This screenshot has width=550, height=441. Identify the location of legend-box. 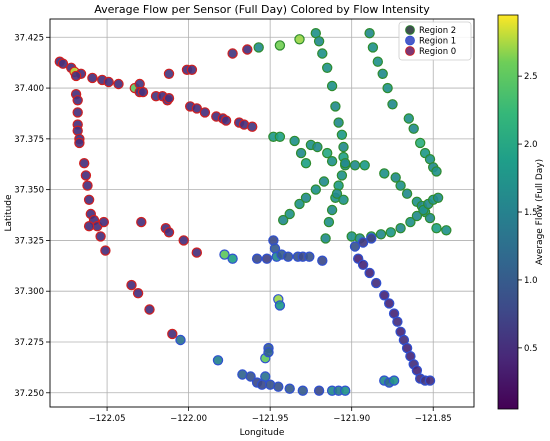
(435, 41).